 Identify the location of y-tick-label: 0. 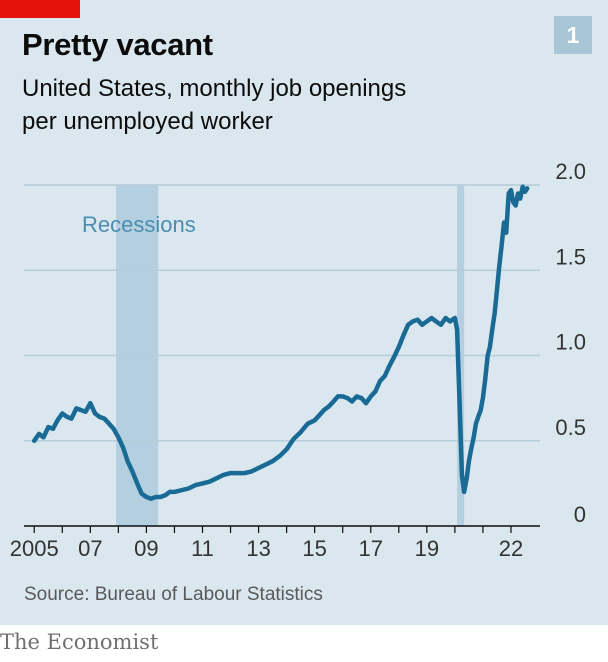
(580, 514).